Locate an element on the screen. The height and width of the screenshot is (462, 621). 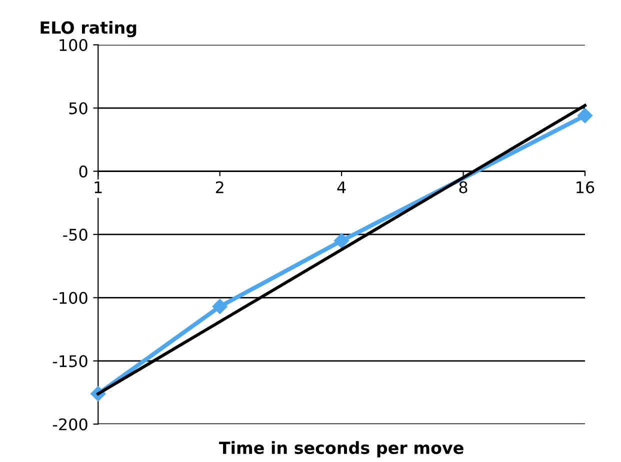
x-axis-title: Time in seconds per move is located at coordinates (341, 449).